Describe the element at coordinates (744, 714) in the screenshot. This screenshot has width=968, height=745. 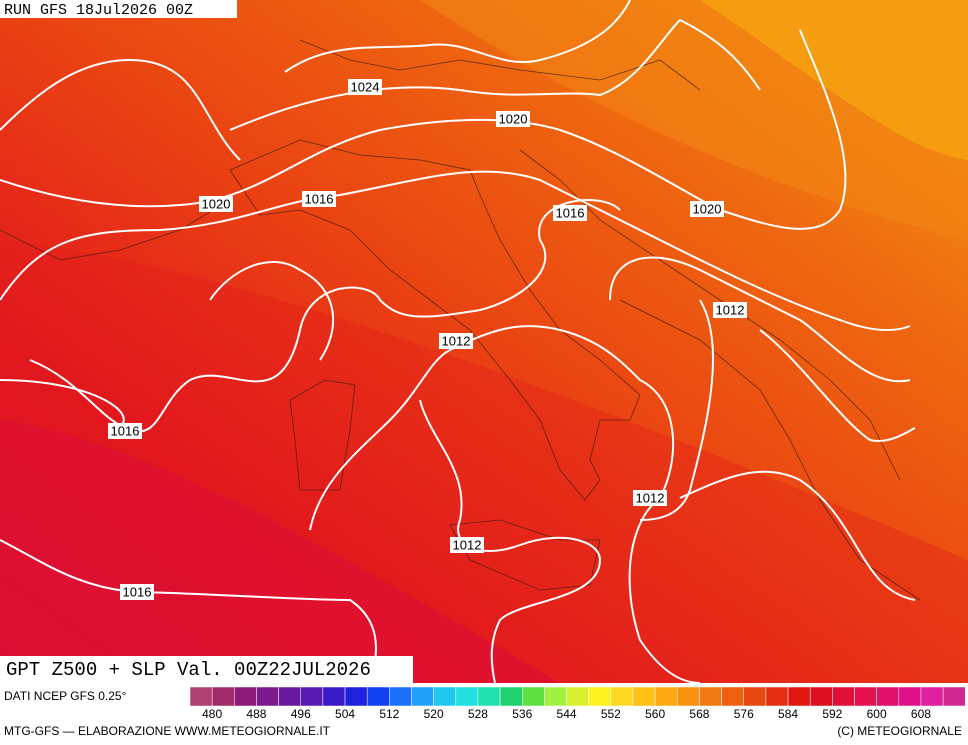
I see `colorbar-tick-label: 576` at that location.